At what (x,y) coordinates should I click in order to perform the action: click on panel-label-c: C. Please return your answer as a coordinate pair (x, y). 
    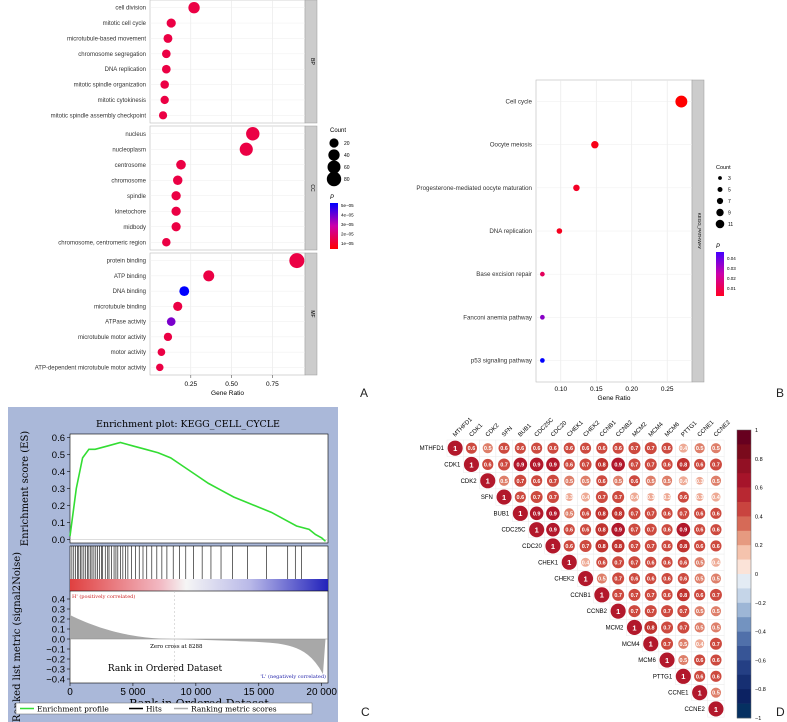
    Looking at the image, I should click on (365, 712).